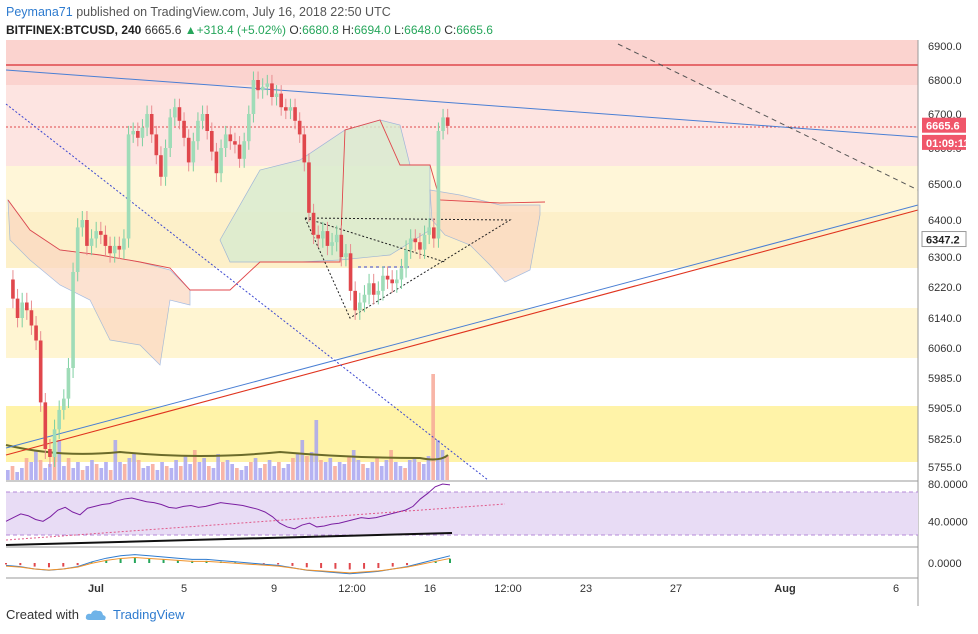  I want to click on rsi-support-line, so click(229, 539).